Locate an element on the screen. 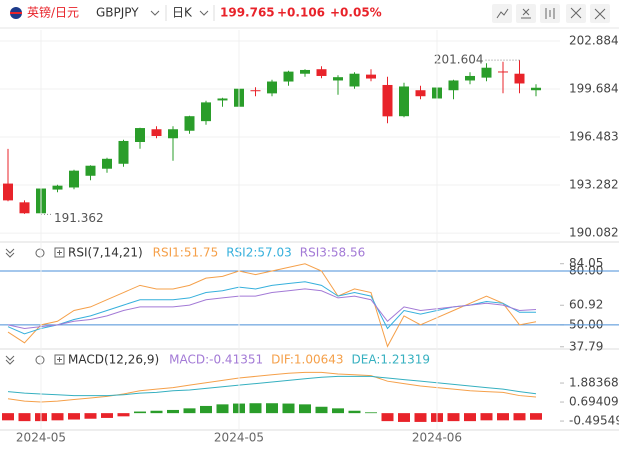 This screenshot has height=454, width=619. y-tick-label: 1.88368 is located at coordinates (594, 383).